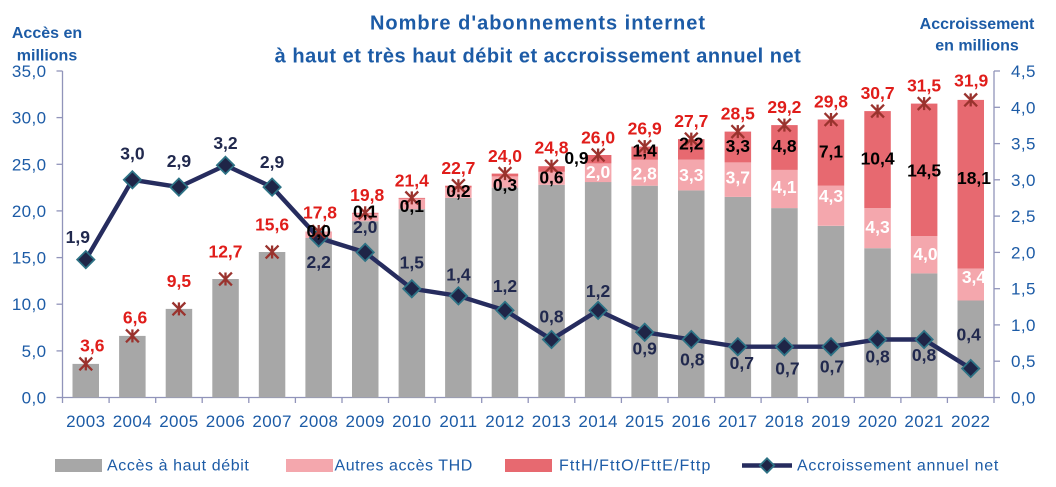  I want to click on svg-text: 24,8, so click(551, 147).